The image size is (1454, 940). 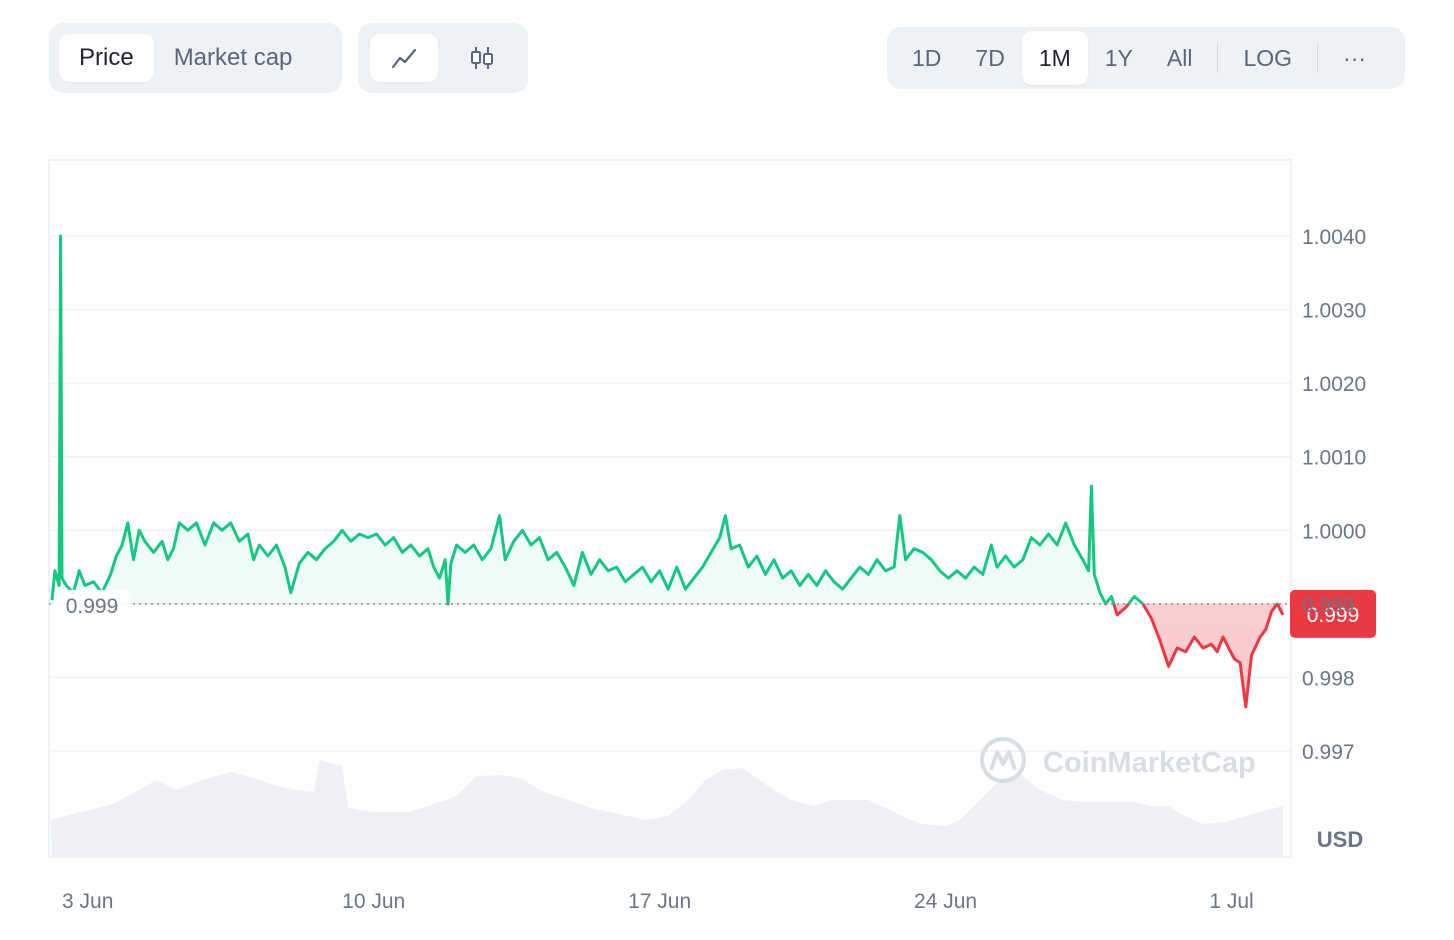 I want to click on time-range-selector: 1D 7D 1M 1Y All LOG ···, so click(x=1146, y=58).